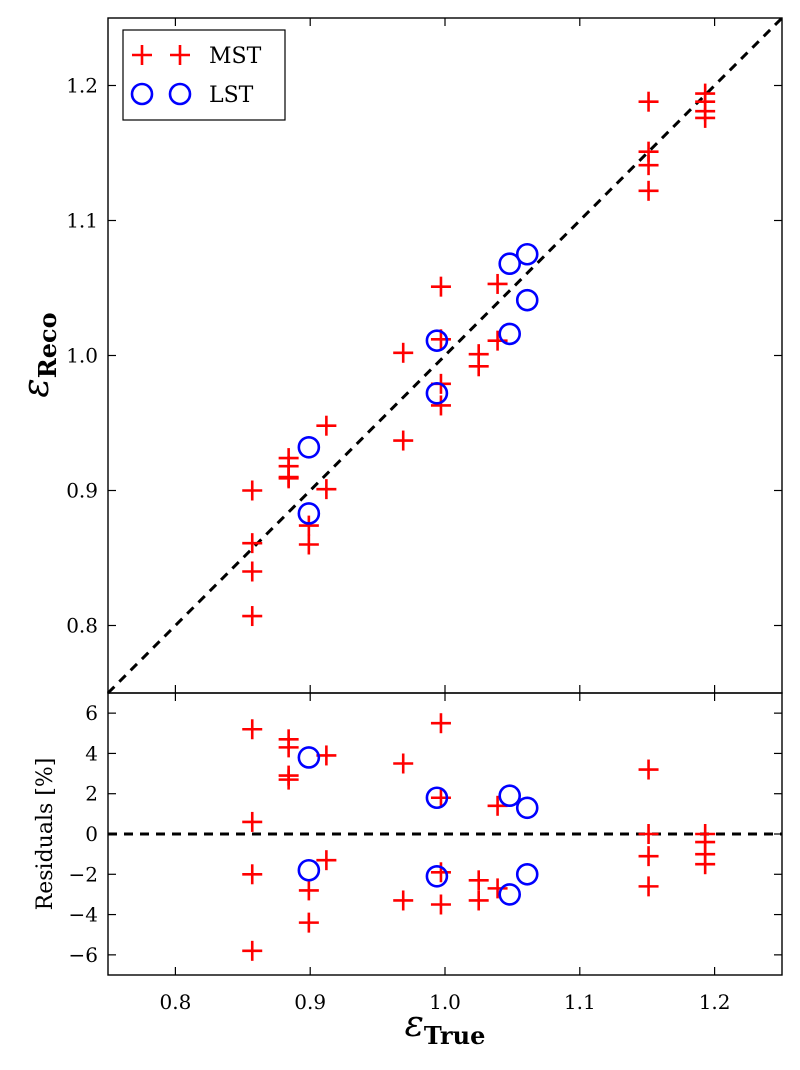  What do you see at coordinates (231, 95) in the screenshot?
I see `legend-lst-label: LST` at bounding box center [231, 95].